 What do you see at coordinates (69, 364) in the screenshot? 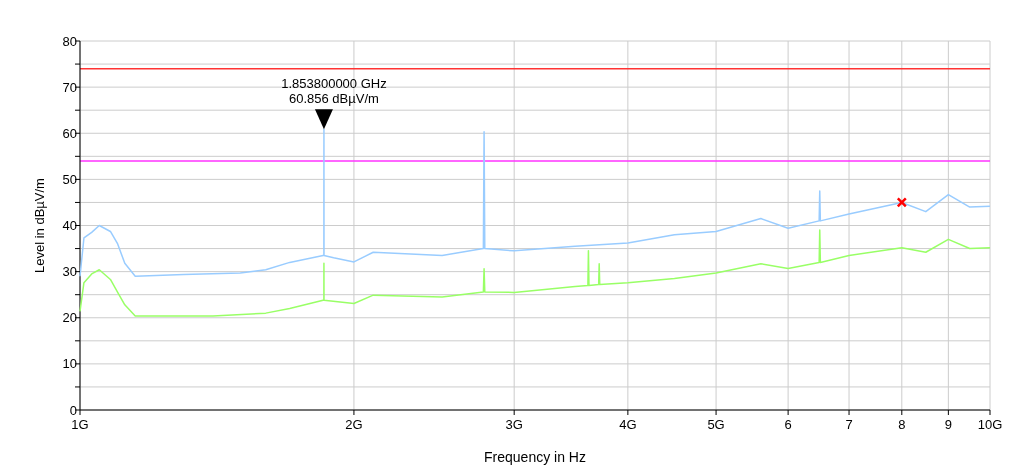
I see `y-tick-label: 10` at bounding box center [69, 364].